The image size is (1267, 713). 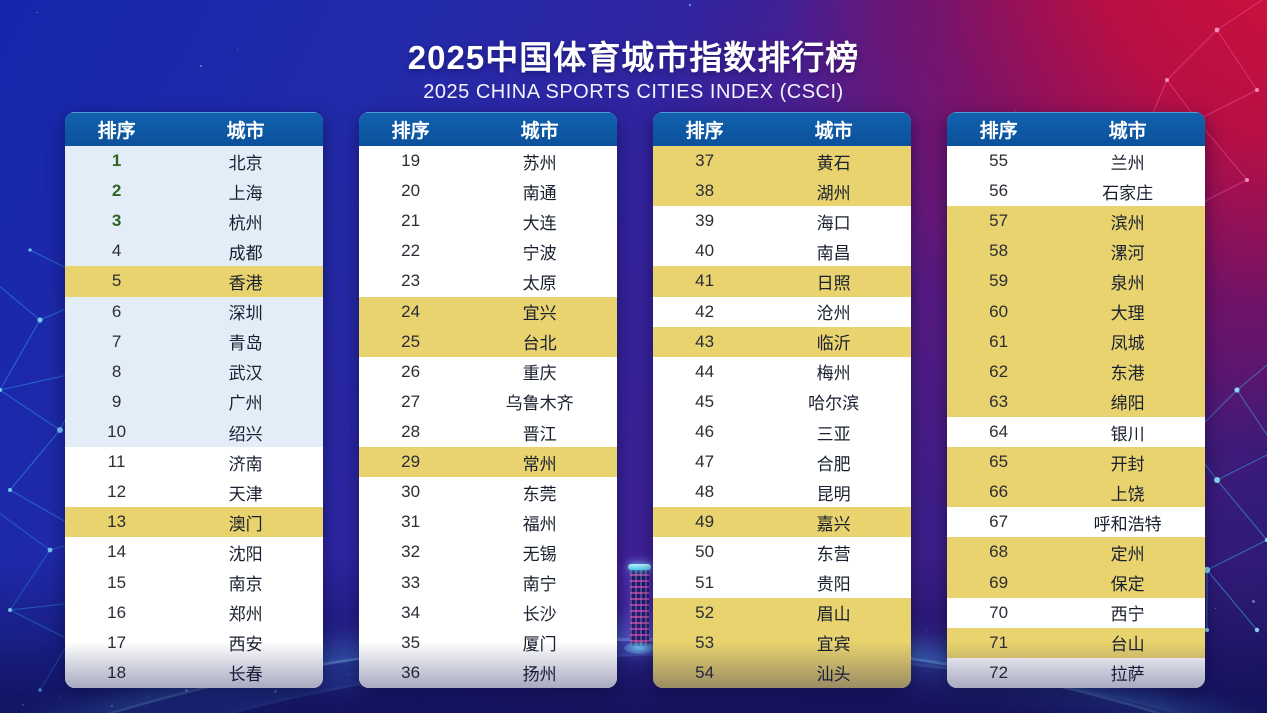 I want to click on rank-cell: 56, so click(x=999, y=191).